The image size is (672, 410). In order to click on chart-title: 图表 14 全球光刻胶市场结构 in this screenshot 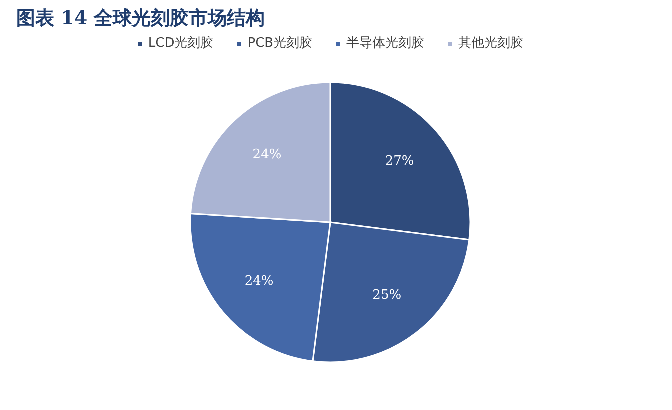, I will do `click(141, 19)`.